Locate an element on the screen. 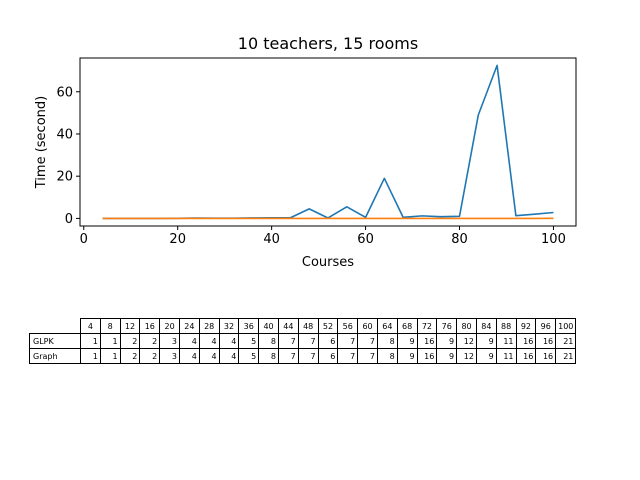 This screenshot has width=640, height=480. table-column-header: 8 is located at coordinates (110, 326).